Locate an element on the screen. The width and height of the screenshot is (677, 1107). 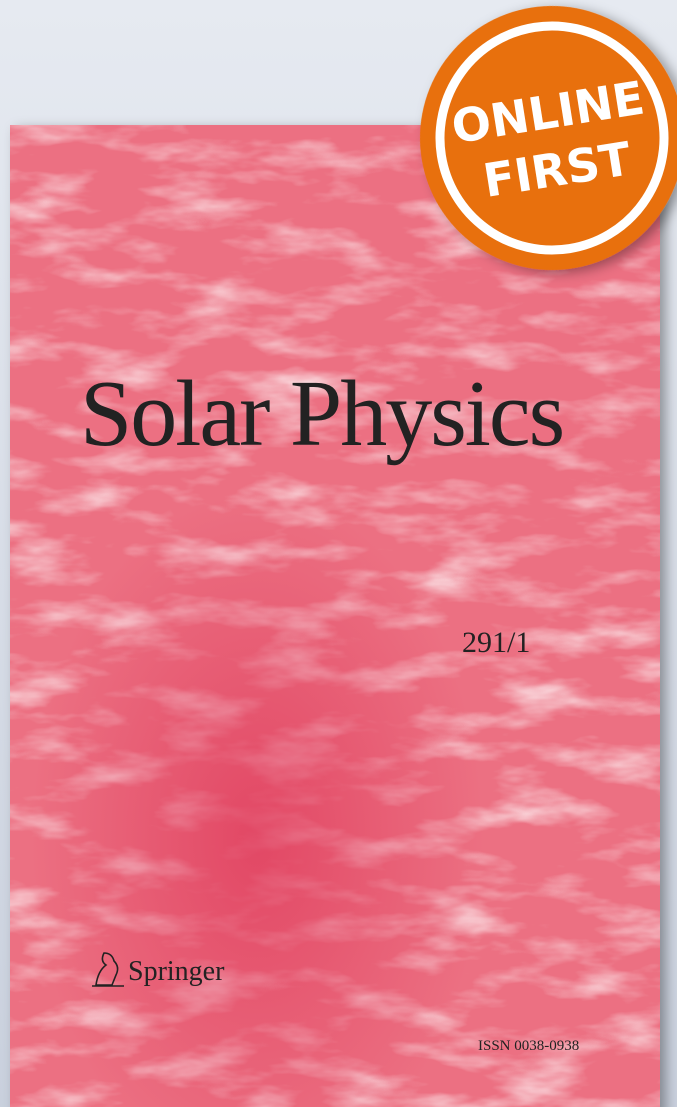
journal-title: Solar Physics is located at coordinates (321, 414).